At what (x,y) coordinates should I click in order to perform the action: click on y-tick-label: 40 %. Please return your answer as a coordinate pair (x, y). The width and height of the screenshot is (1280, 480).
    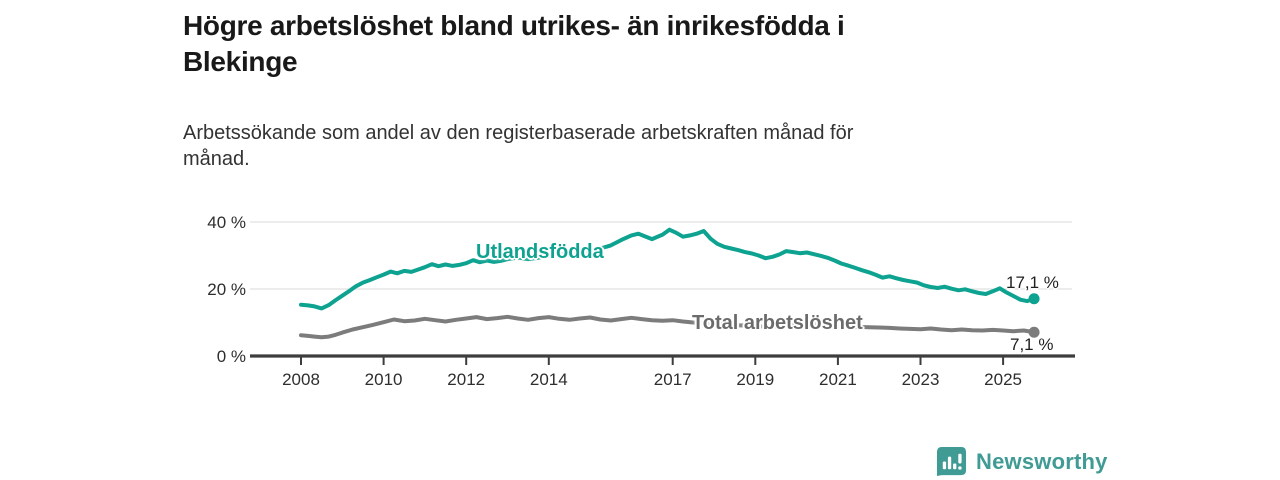
    Looking at the image, I should click on (226, 222).